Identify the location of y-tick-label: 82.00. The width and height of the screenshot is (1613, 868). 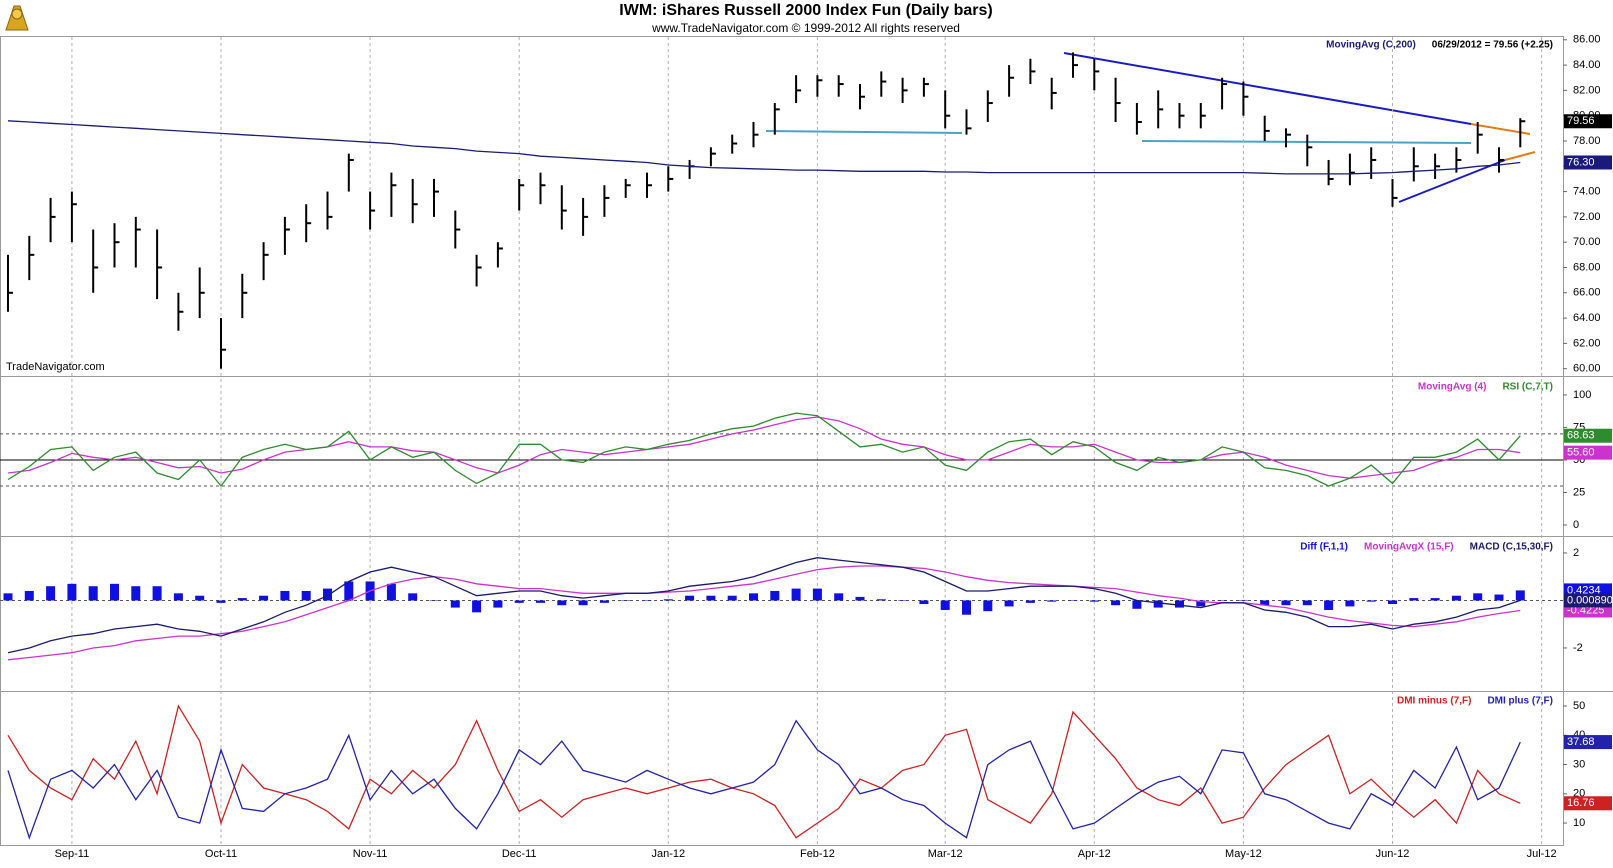
(1587, 90).